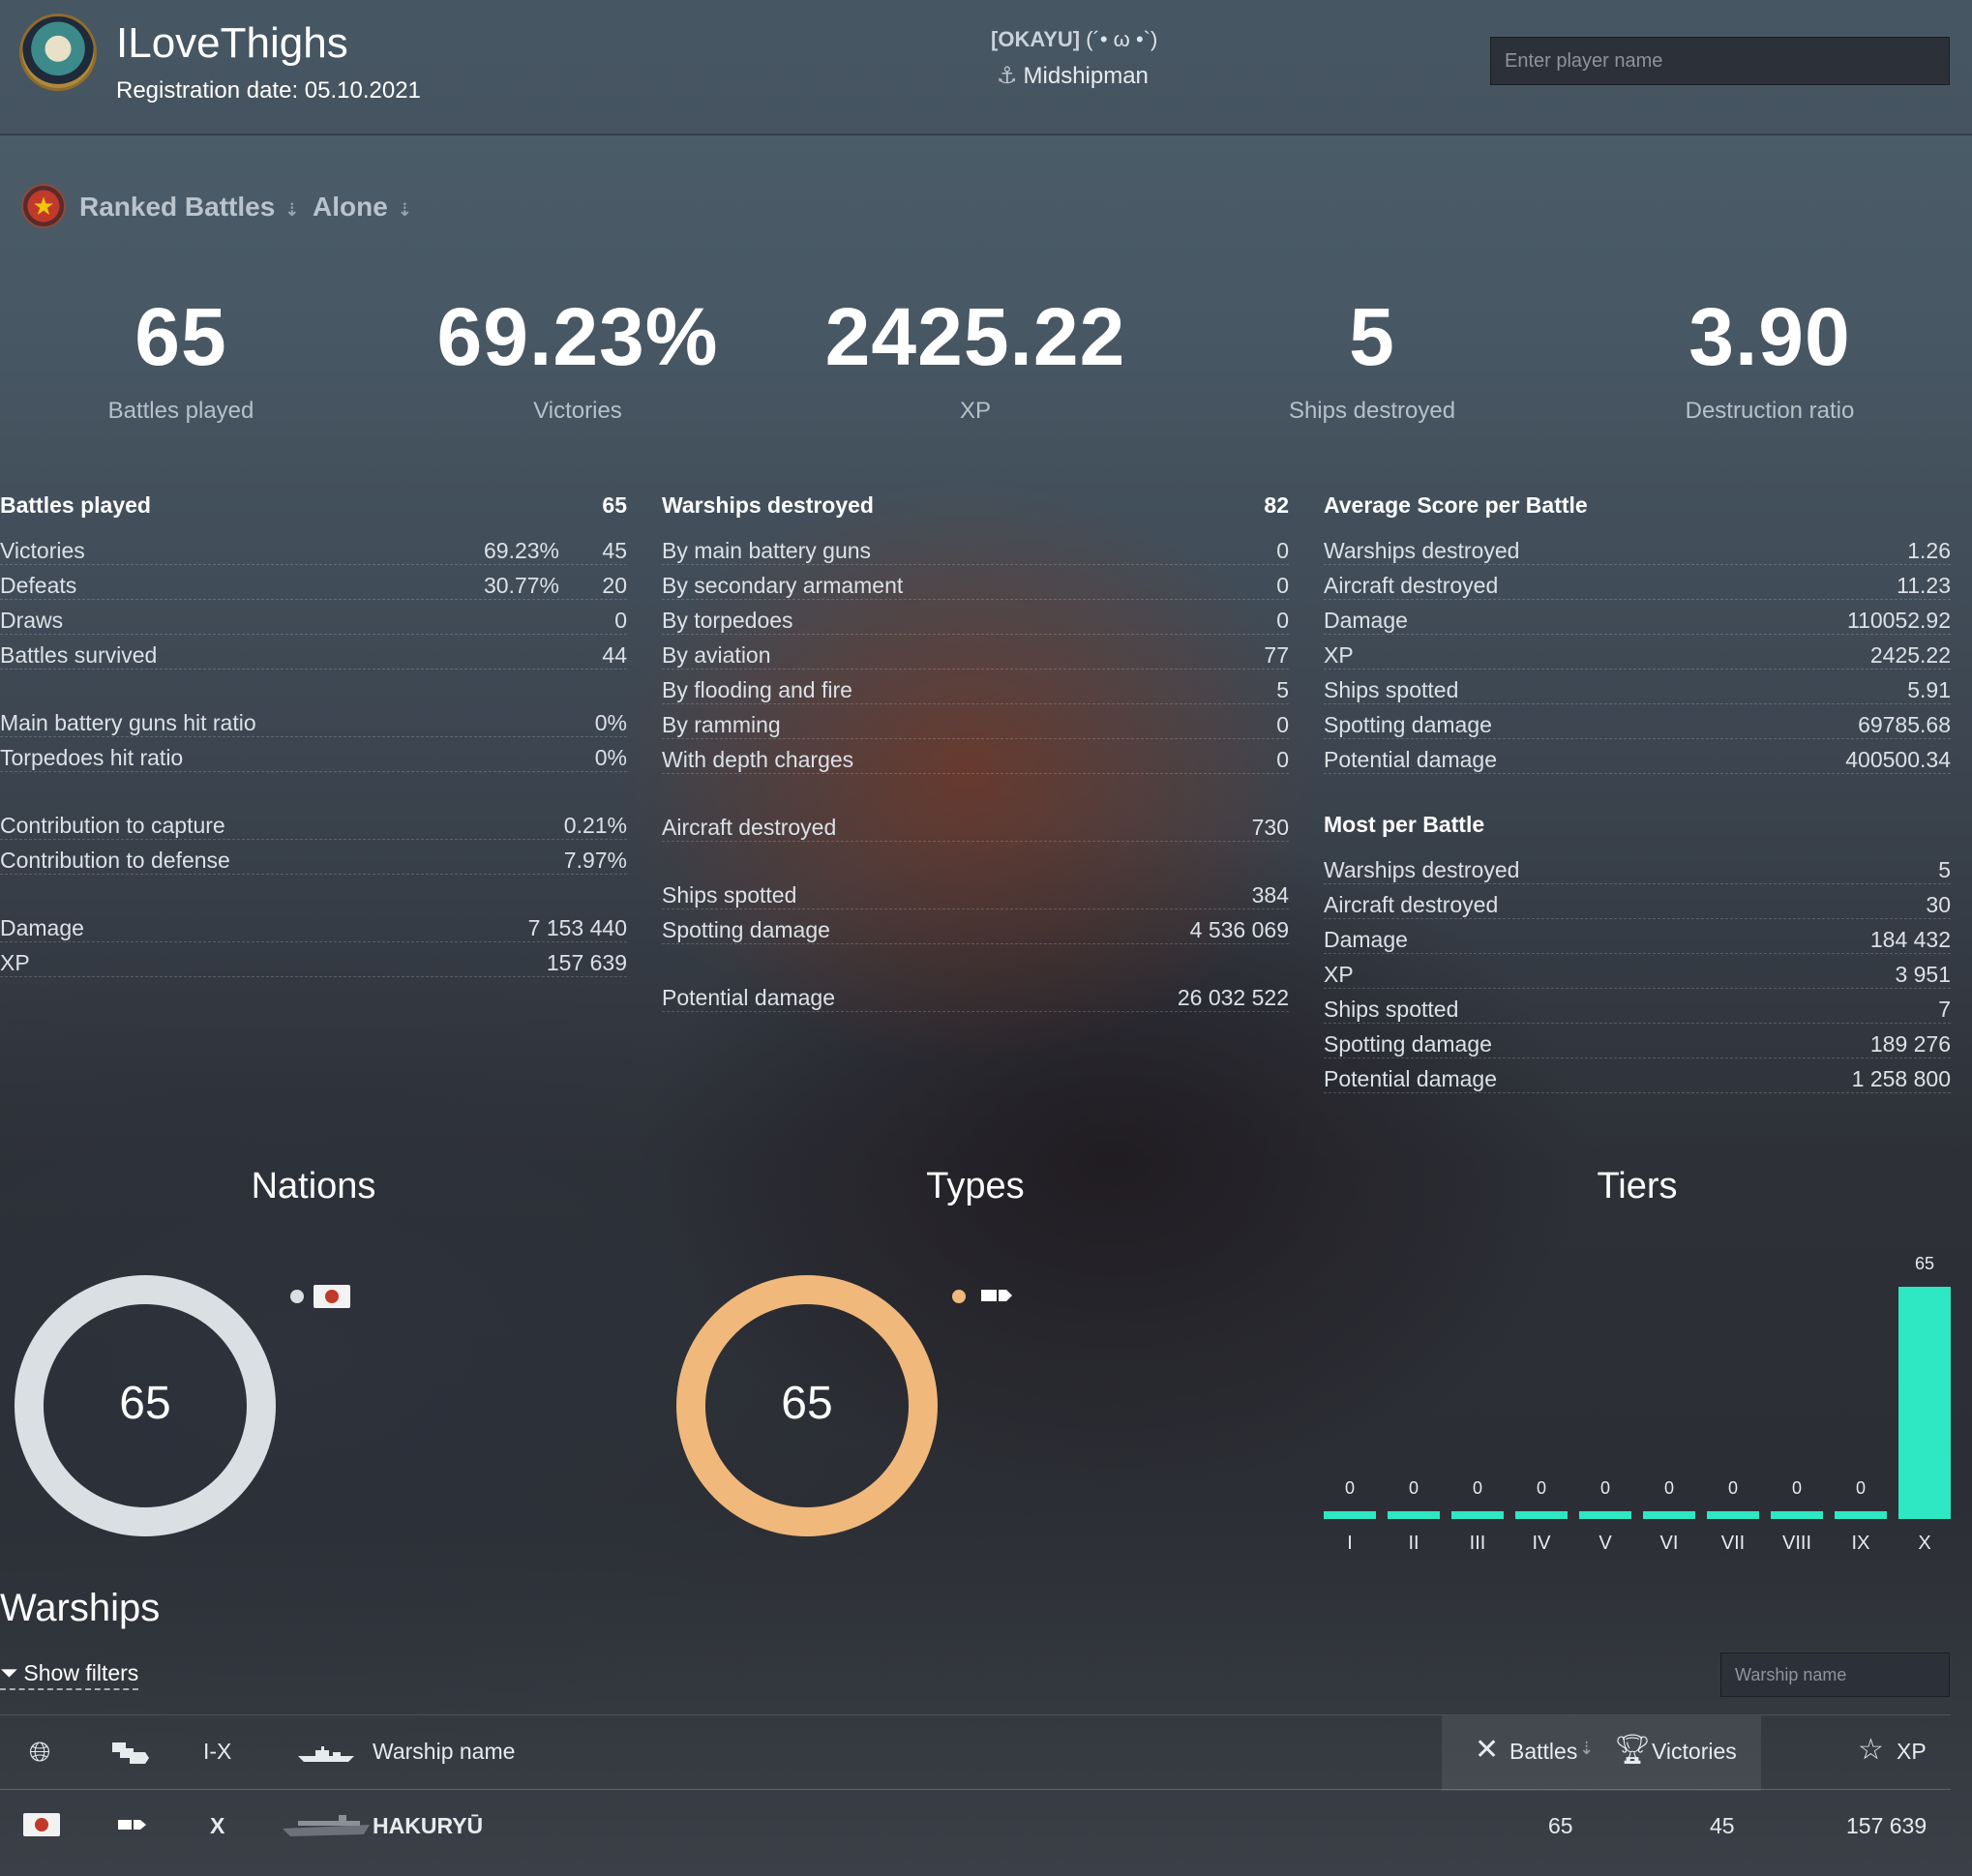 This screenshot has width=1972, height=1876. Describe the element at coordinates (313, 1186) in the screenshot. I see `nations-title: Nations` at that location.